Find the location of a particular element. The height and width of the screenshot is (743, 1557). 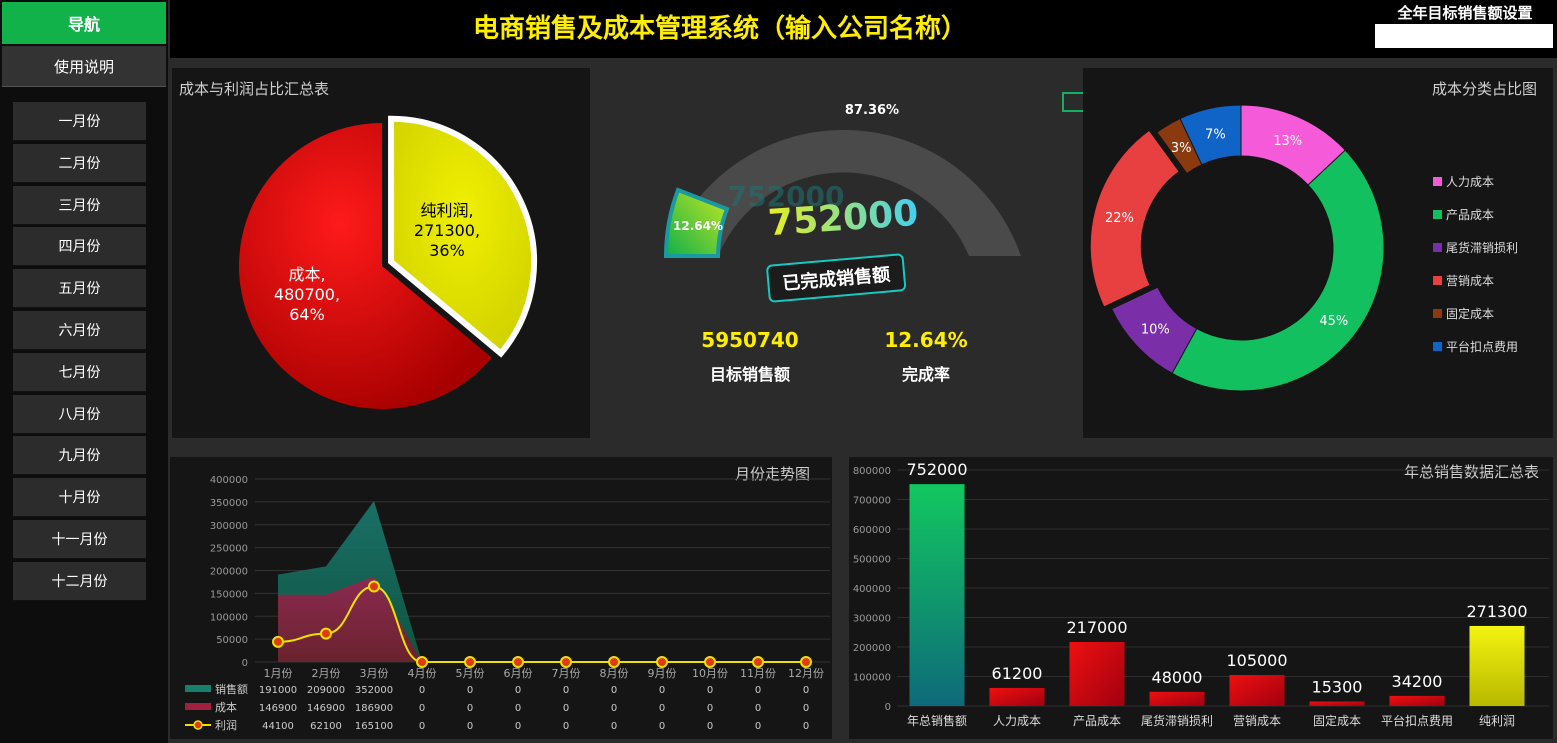

month-button-2: 二月份 is located at coordinates (79, 163).